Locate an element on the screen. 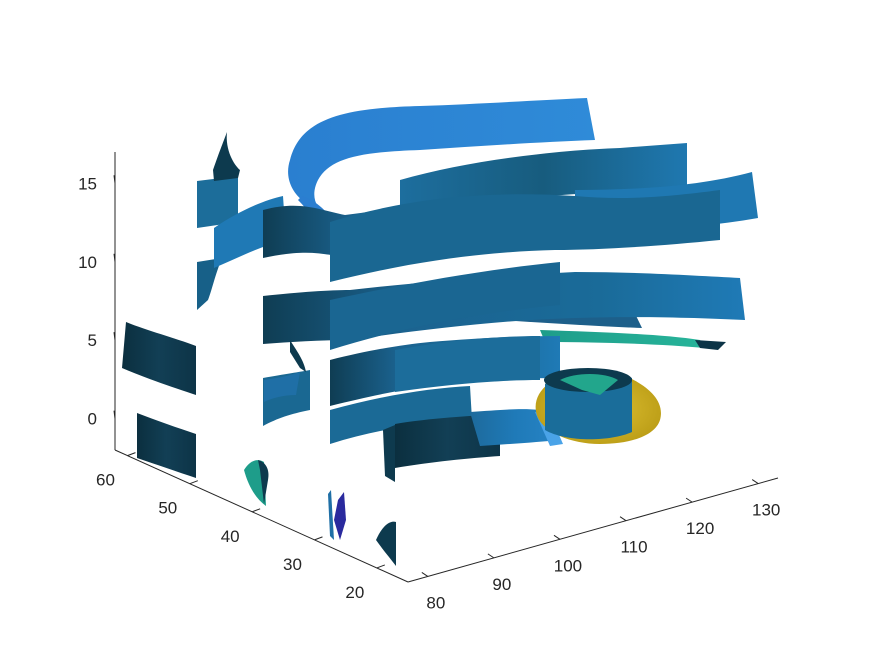  ribbon-mid-front is located at coordinates (445, 306).